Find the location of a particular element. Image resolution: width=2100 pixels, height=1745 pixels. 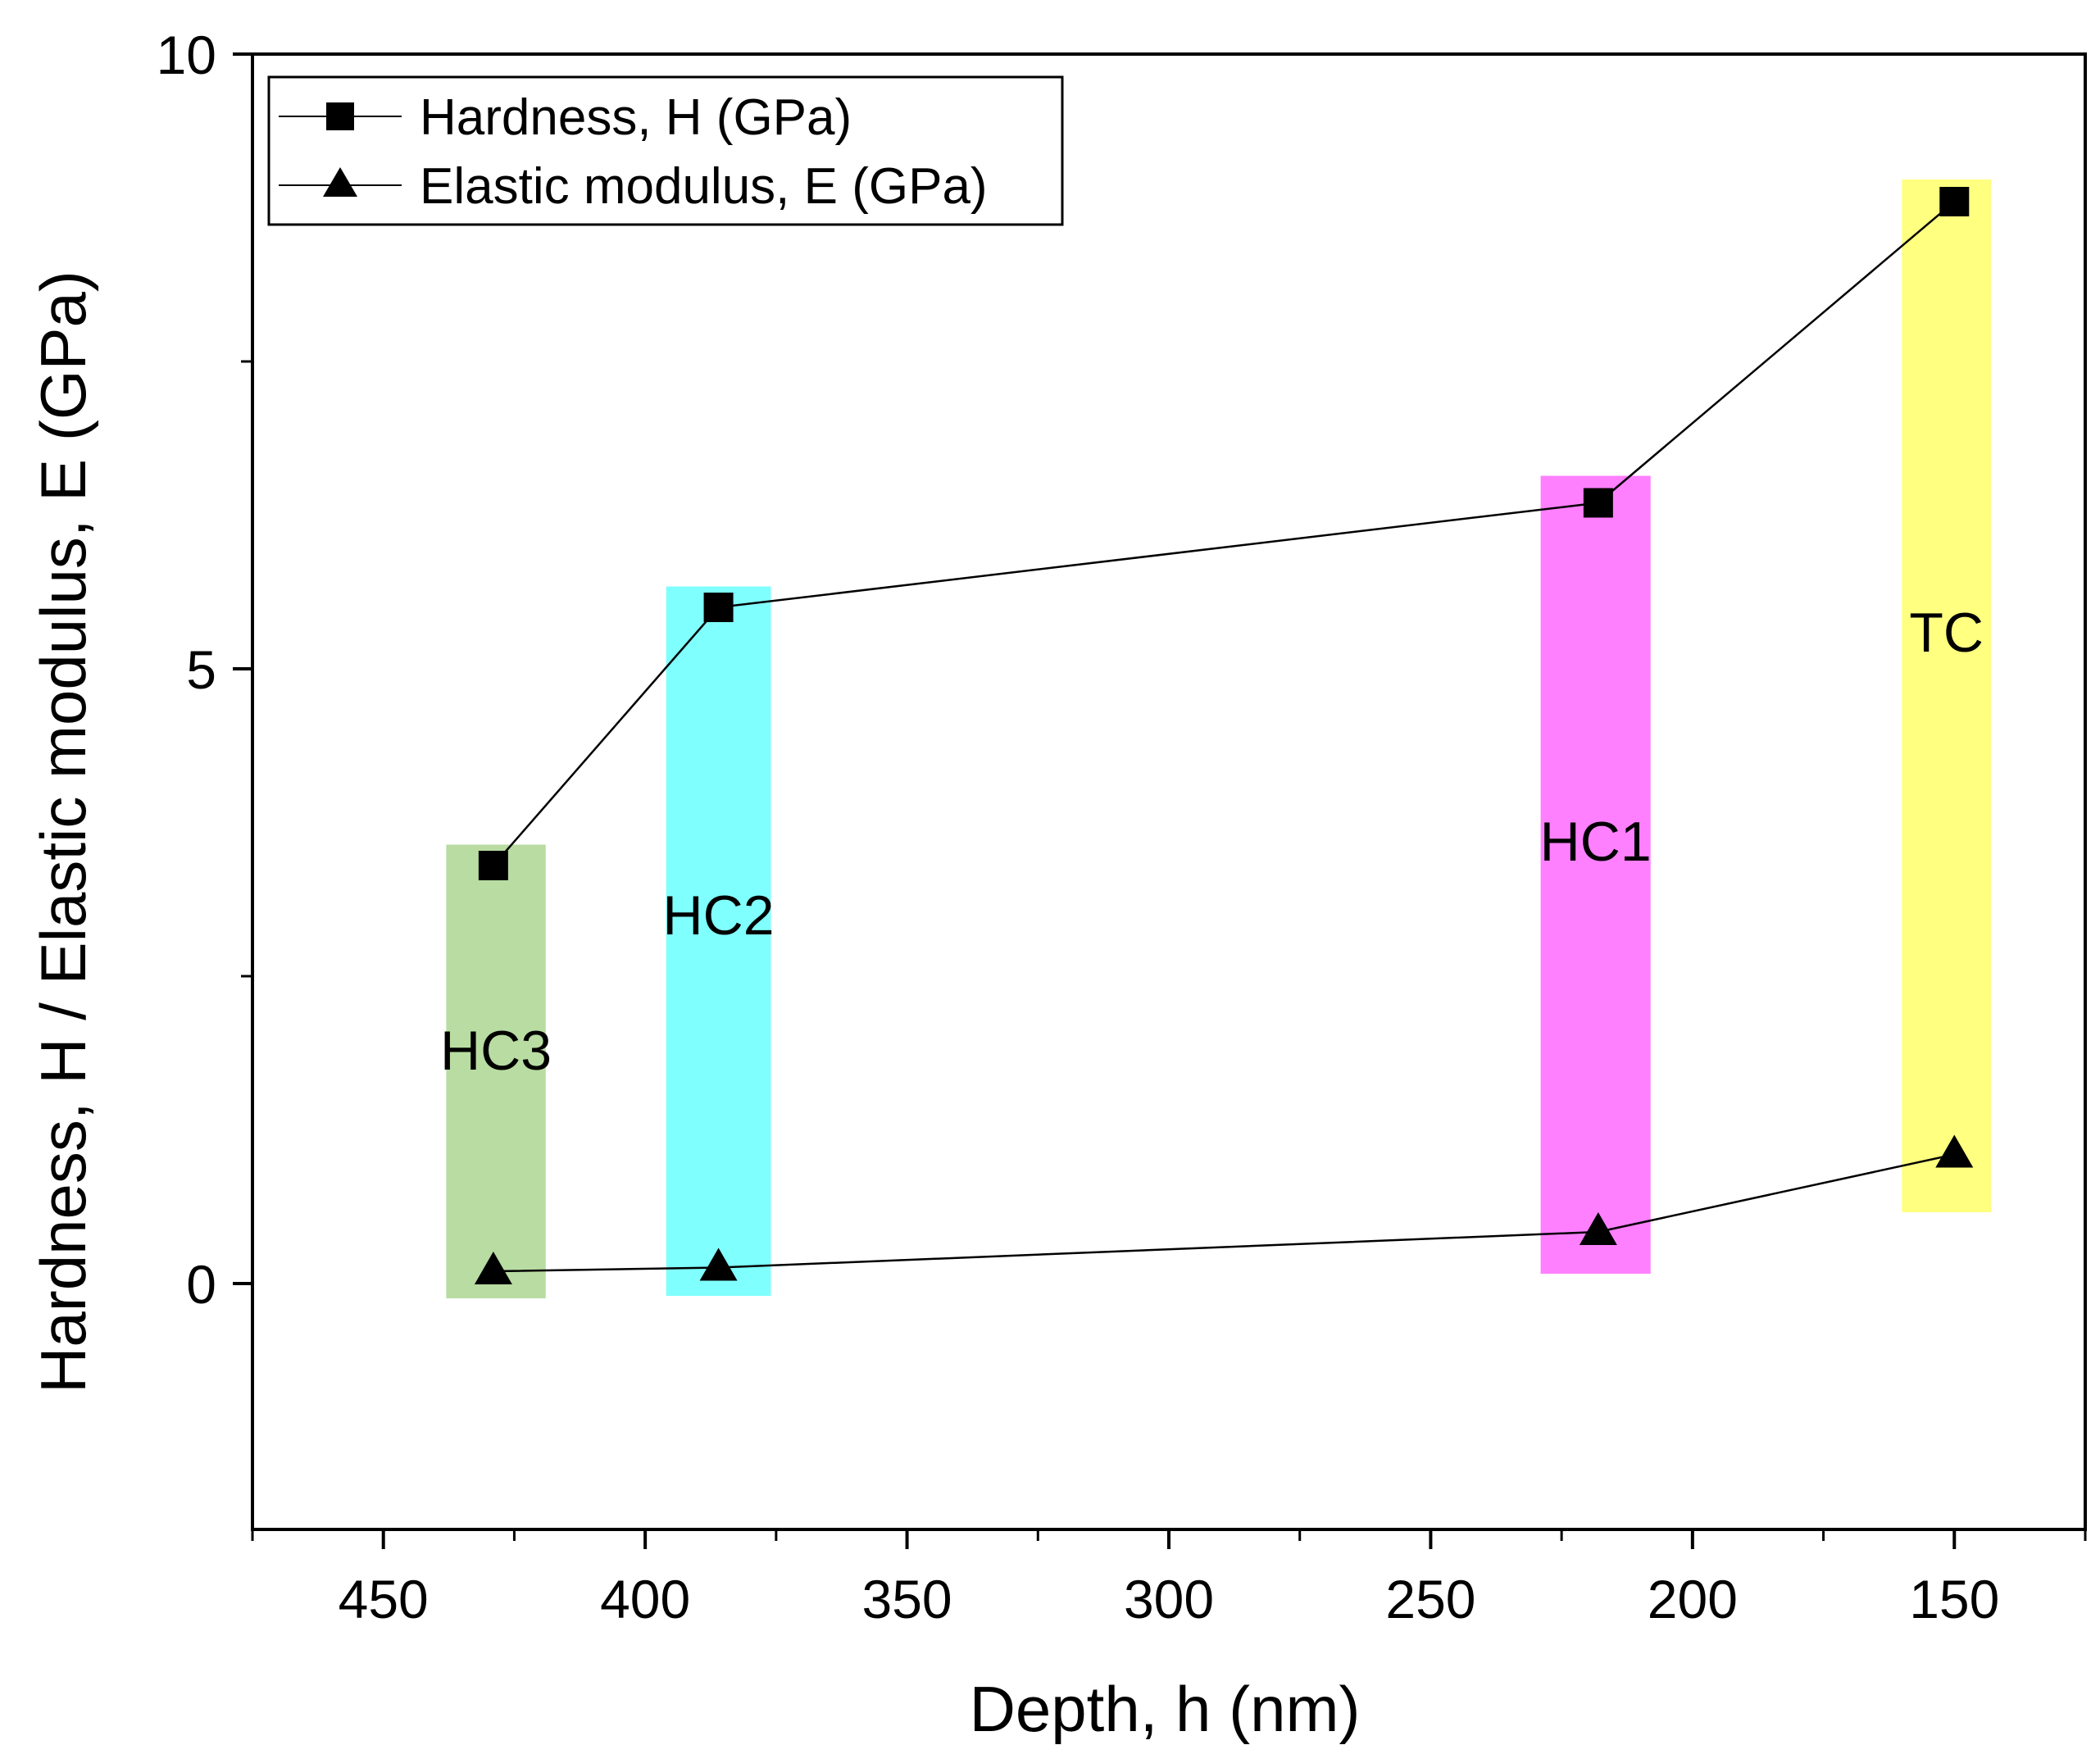

y-axis-title: Hardness, H / Elastic modulus, E (GPa) is located at coordinates (63, 831).